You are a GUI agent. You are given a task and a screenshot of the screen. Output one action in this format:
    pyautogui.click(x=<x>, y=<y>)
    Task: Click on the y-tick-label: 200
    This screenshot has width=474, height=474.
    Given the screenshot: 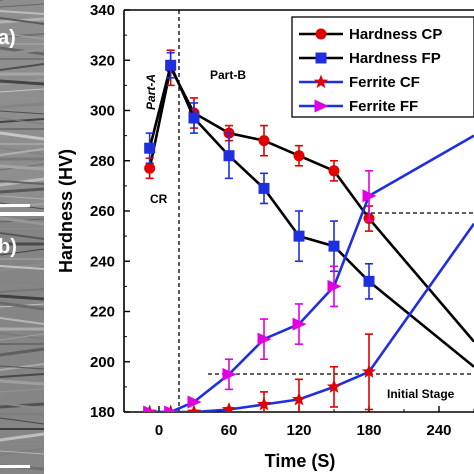 What is the action you would take?
    pyautogui.click(x=102, y=362)
    